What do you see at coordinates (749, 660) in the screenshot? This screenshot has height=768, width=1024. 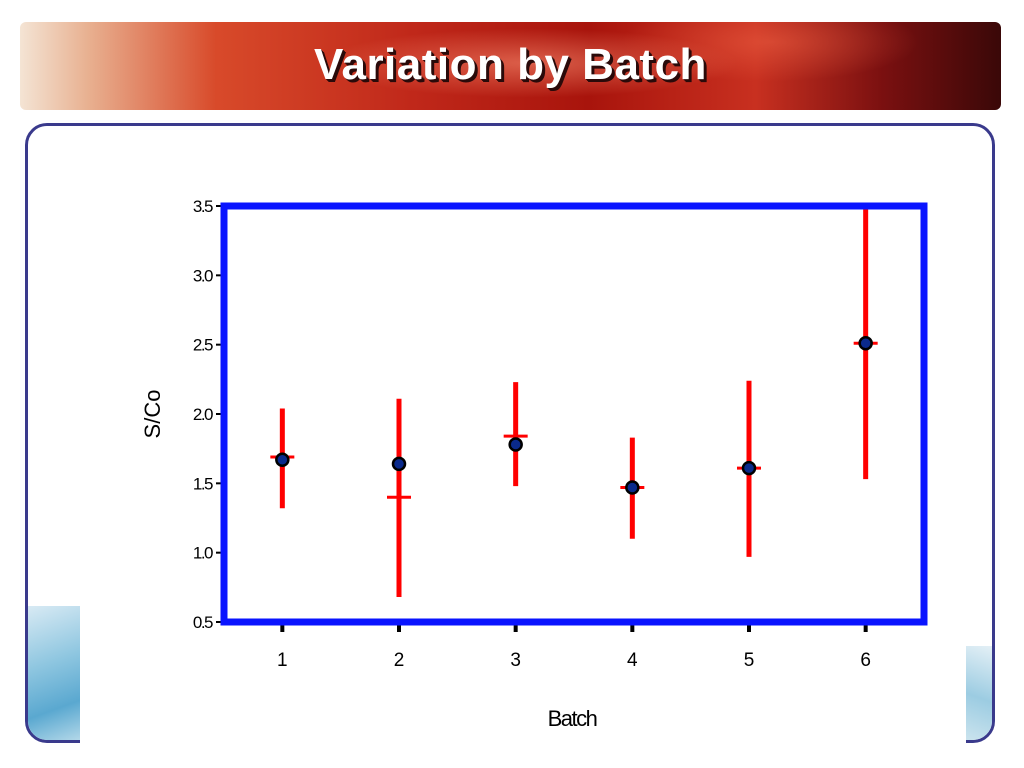 I see `x-tick-label: 5` at bounding box center [749, 660].